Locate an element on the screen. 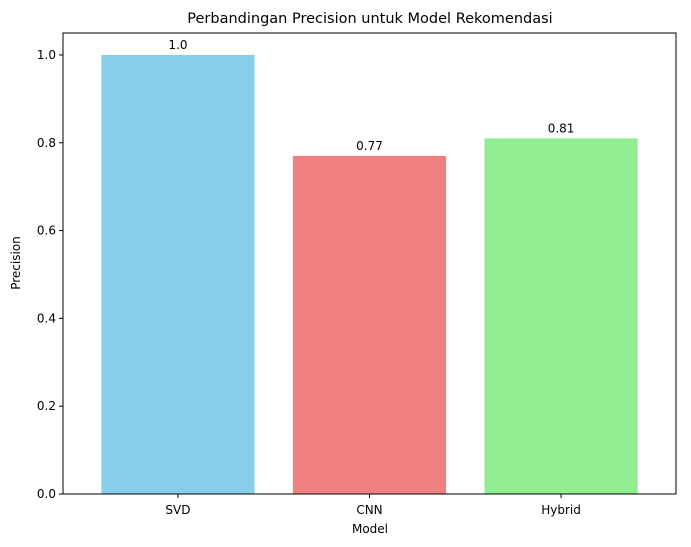  y-axis-ticks: 0.0 0.2 0.4 0.6 0.8 1.0 is located at coordinates (50, 274).